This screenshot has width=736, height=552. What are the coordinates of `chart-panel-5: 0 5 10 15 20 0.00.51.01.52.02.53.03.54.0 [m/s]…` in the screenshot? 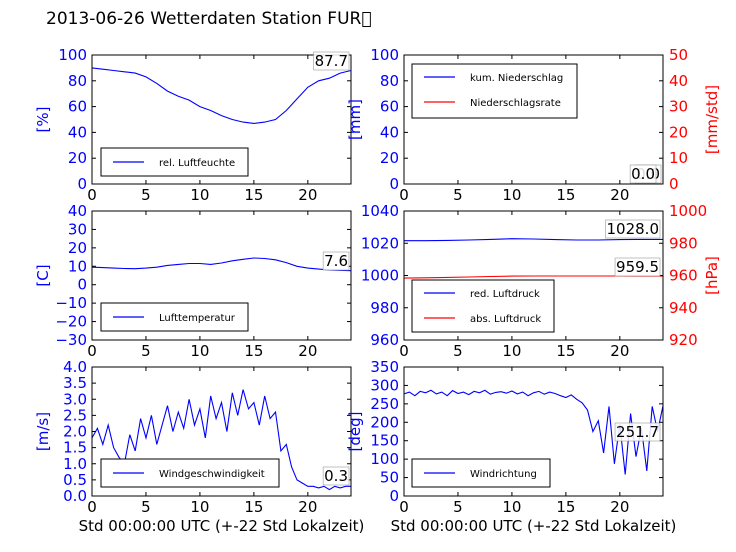 It's located at (199, 446).